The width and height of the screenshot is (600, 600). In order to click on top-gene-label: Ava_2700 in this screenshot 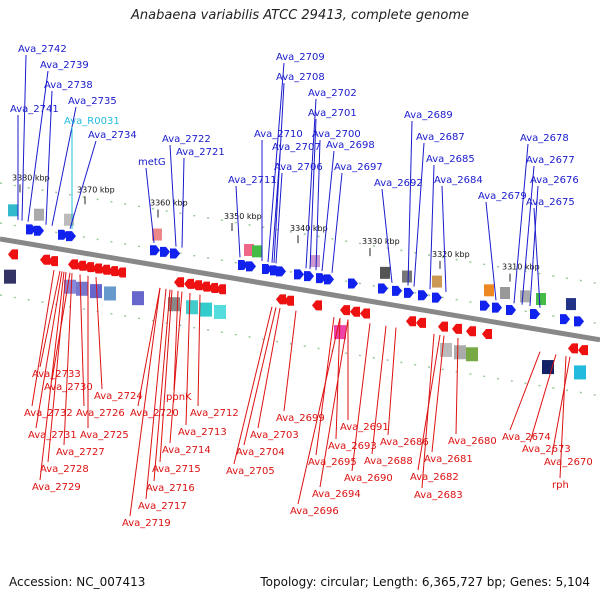, I will do `click(336, 134)`.